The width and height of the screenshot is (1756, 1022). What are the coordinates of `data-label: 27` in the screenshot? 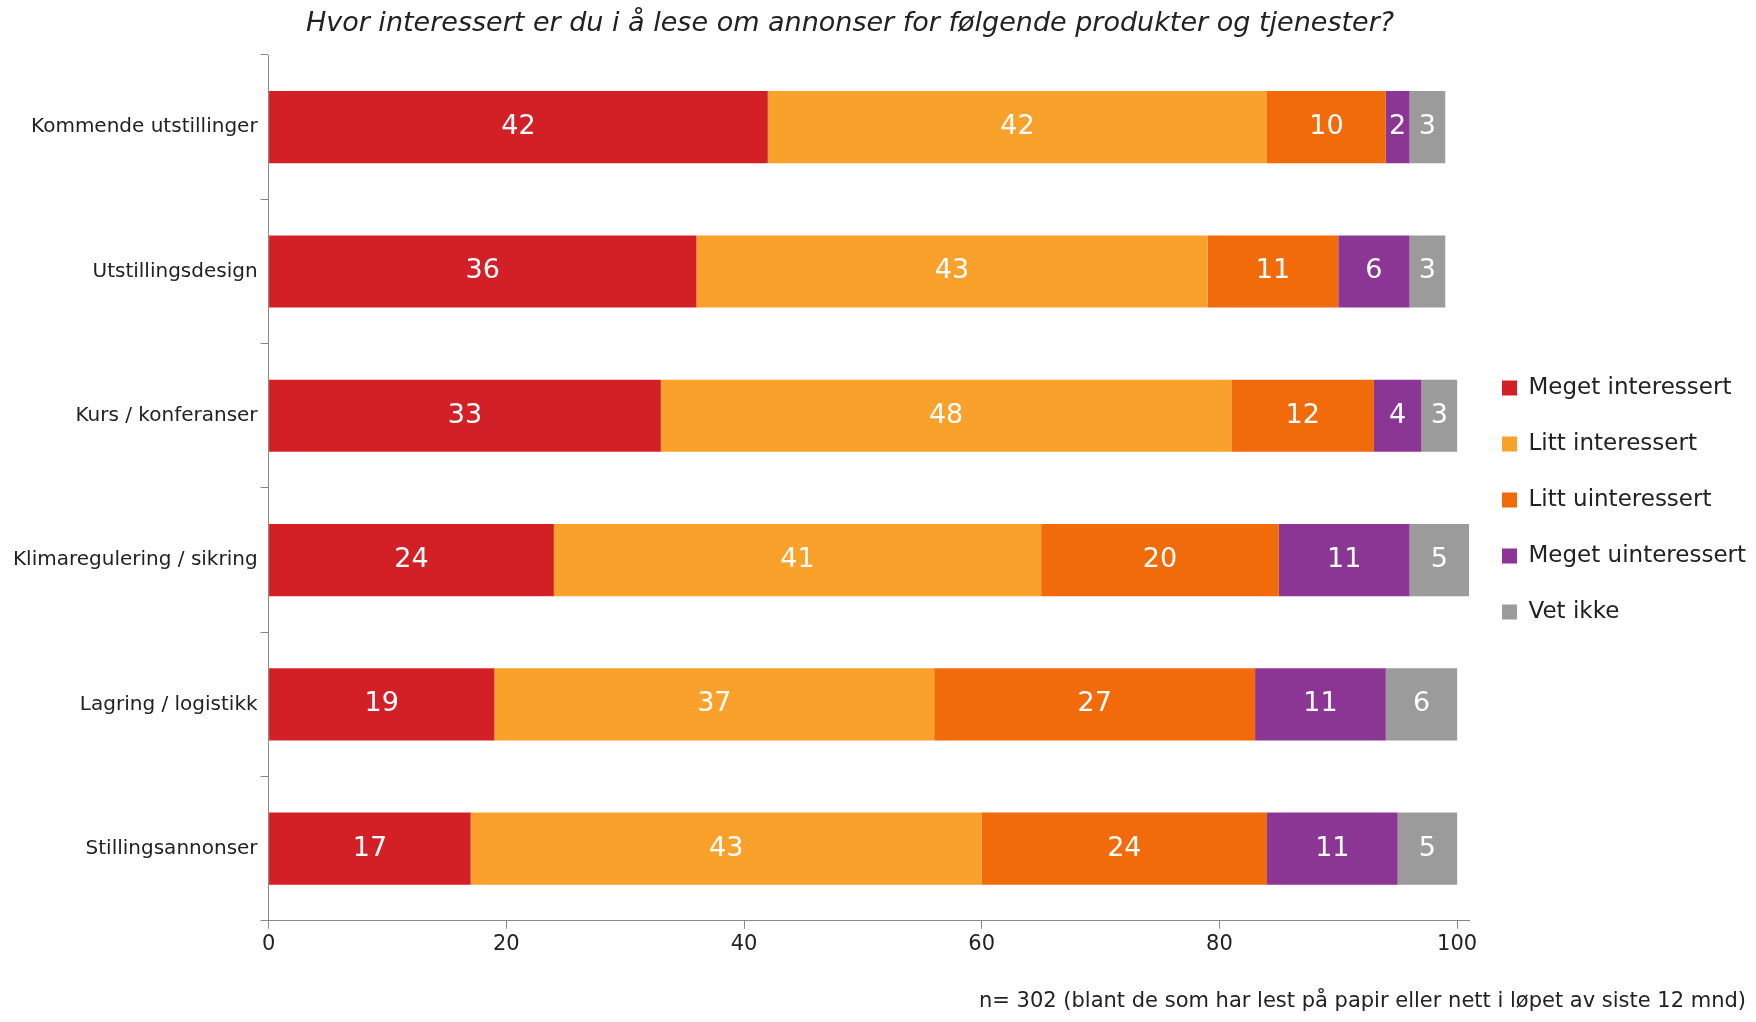 It's located at (1094, 702).